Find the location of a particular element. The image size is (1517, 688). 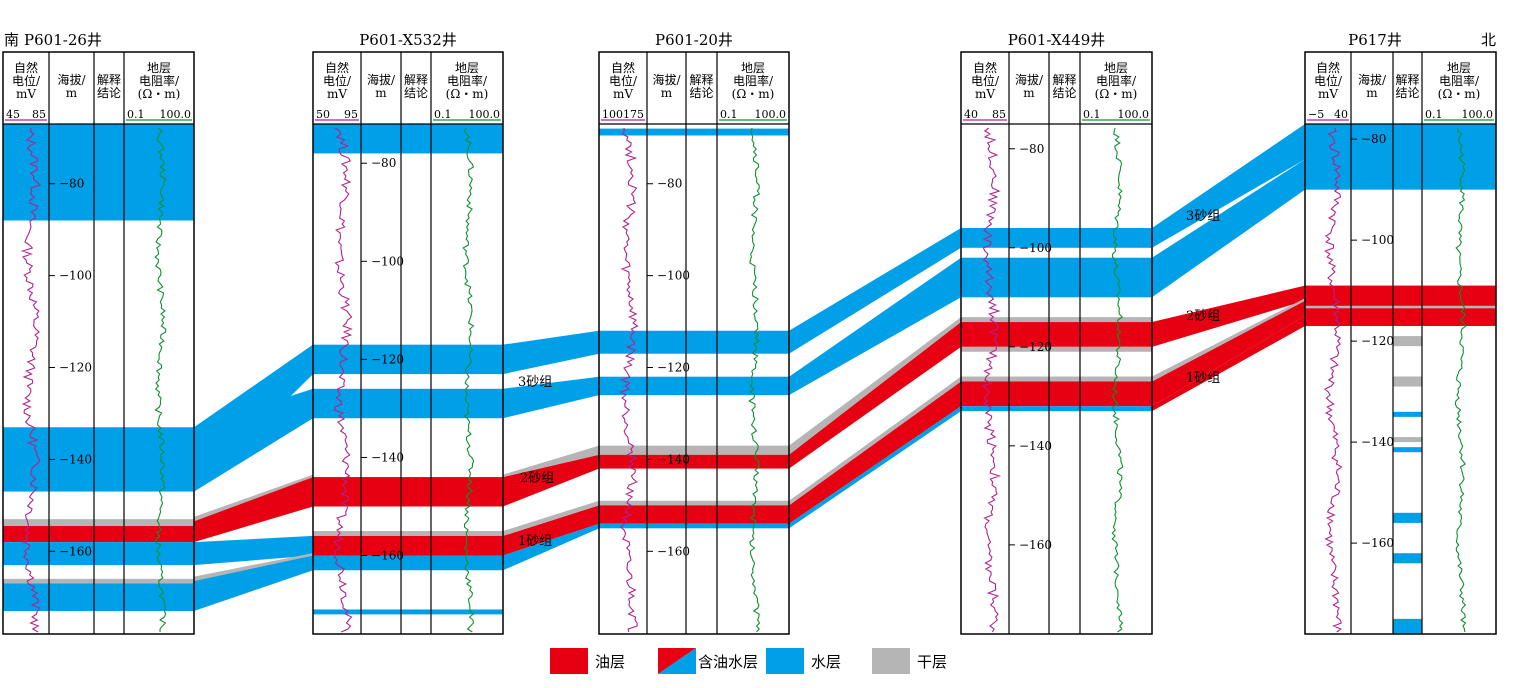

well-name: P601-X532井 is located at coordinates (408, 40).